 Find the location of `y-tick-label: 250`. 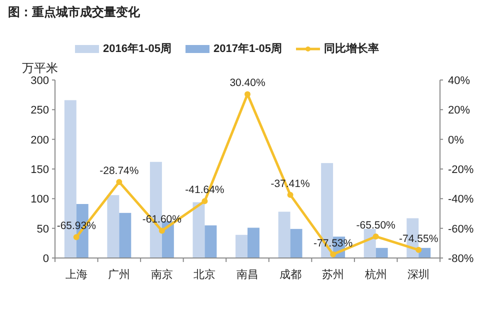

y-tick-label: 250 is located at coordinates (39, 110).